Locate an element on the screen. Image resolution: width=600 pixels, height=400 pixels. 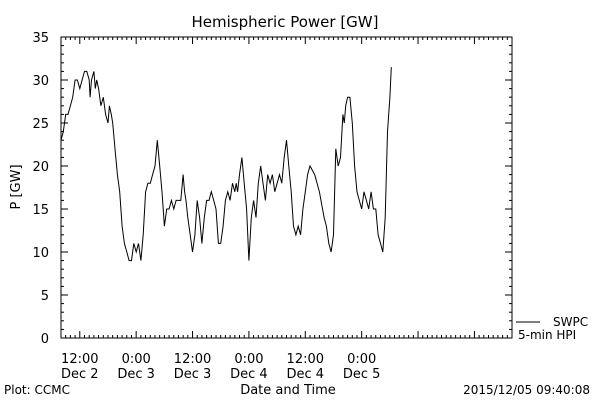
x-axis-label: Date and Time is located at coordinates (288, 390).